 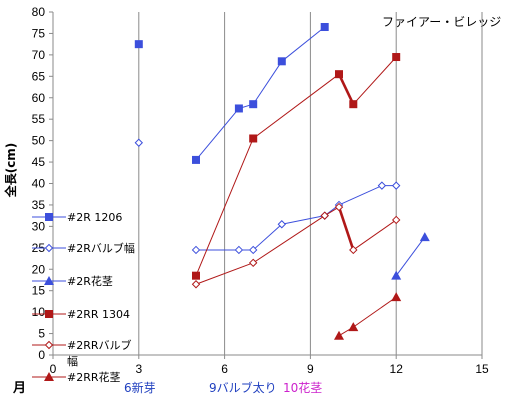 I want to click on y-tick-label: 65, so click(x=39, y=76).